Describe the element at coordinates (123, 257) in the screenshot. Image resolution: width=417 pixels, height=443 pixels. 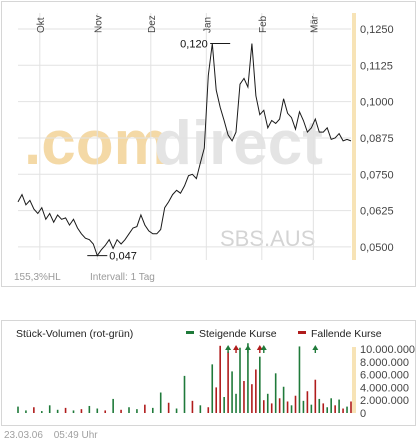
I see `annotation-low-label: 0,047` at that location.